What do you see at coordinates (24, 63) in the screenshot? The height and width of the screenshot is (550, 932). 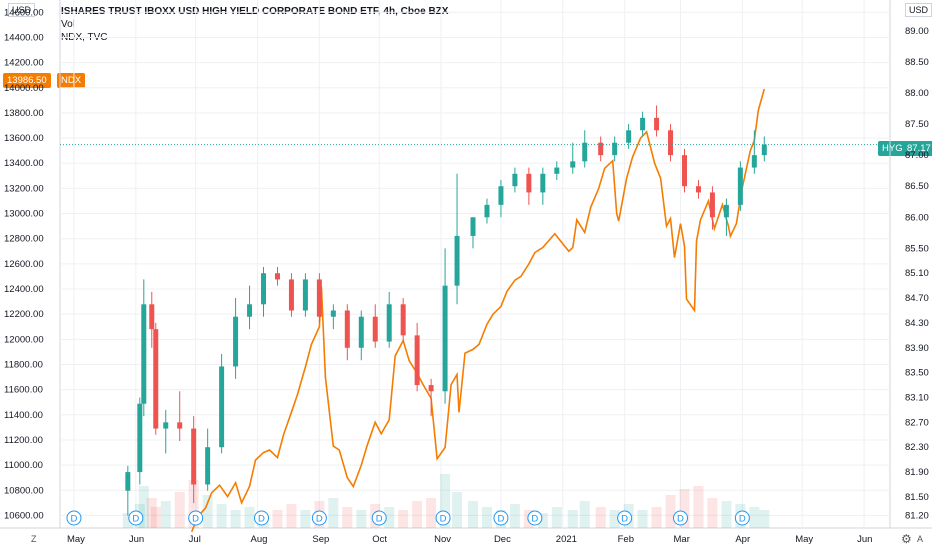 I see `left-axis-tick-label: 14200.00` at bounding box center [24, 63].